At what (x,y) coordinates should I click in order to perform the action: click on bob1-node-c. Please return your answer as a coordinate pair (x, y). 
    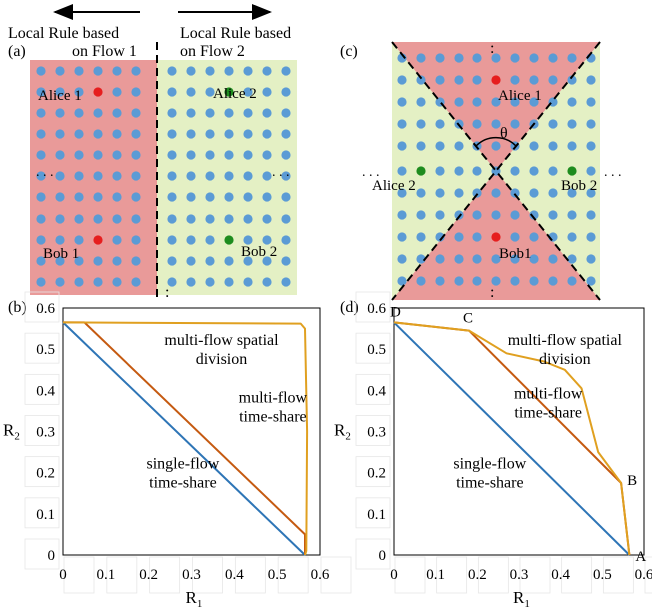
    Looking at the image, I should click on (496, 237).